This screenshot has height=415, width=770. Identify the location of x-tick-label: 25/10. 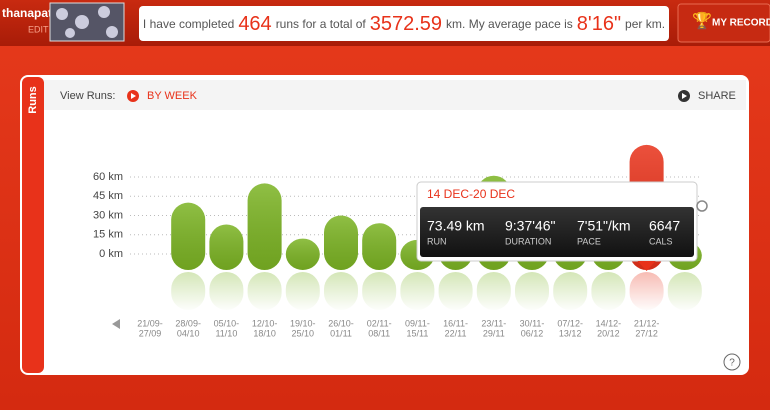
(303, 333).